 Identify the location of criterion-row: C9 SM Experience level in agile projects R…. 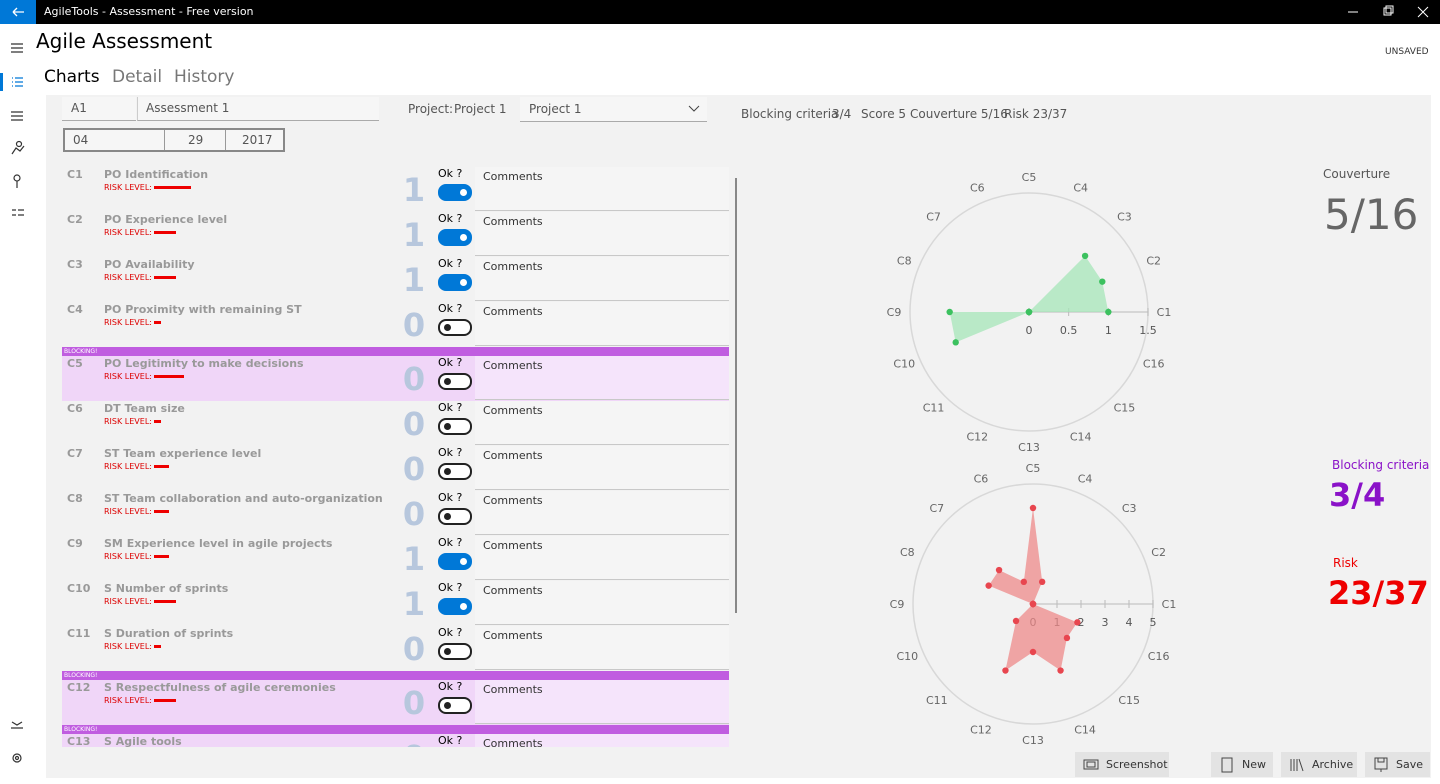
(395, 558).